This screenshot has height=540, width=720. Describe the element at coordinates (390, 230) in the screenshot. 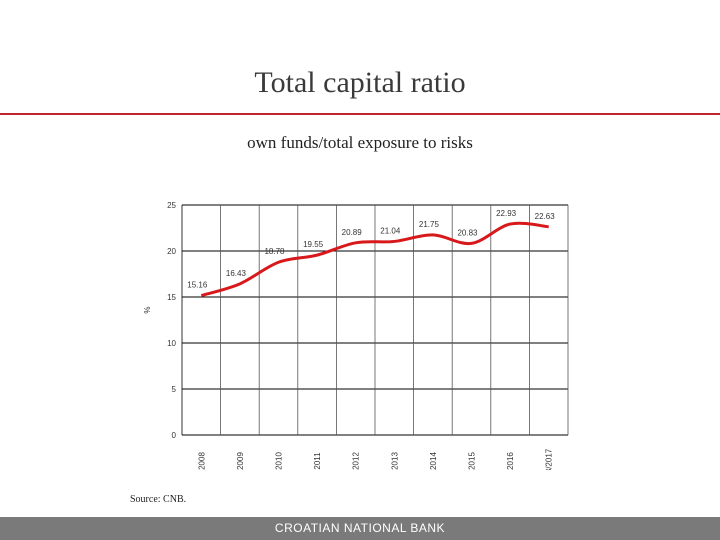

I see `data-label: 21.04` at that location.